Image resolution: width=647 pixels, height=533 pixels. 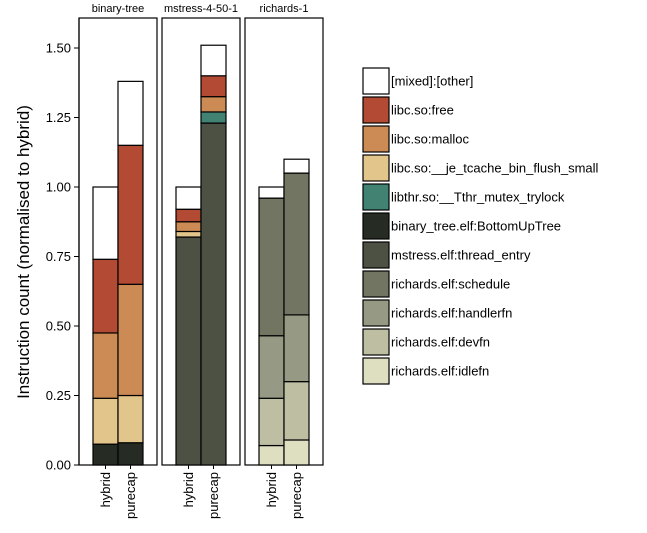 What do you see at coordinates (450, 284) in the screenshot?
I see `legend-label: richards.elf:schedule` at bounding box center [450, 284].